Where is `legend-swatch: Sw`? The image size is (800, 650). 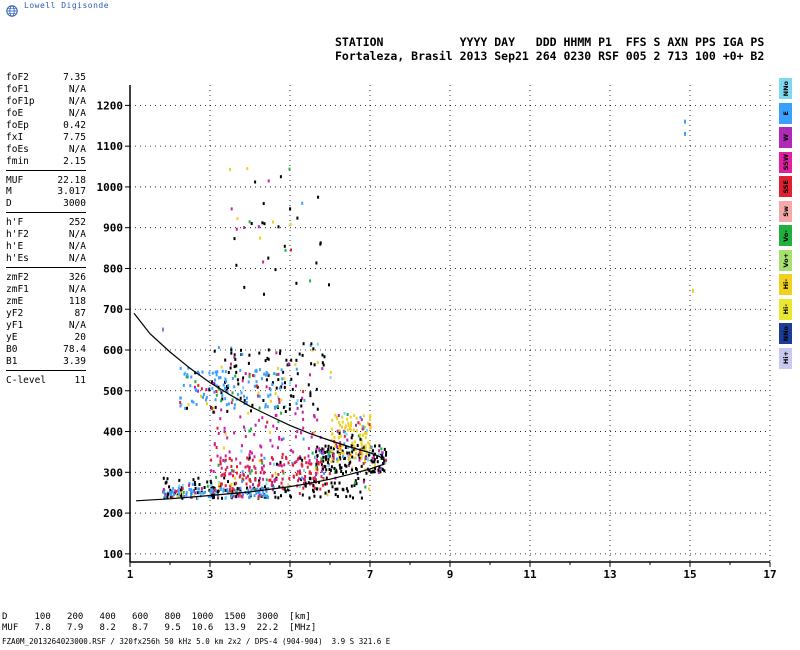
legend-swatch: Sw is located at coordinates (785, 211).